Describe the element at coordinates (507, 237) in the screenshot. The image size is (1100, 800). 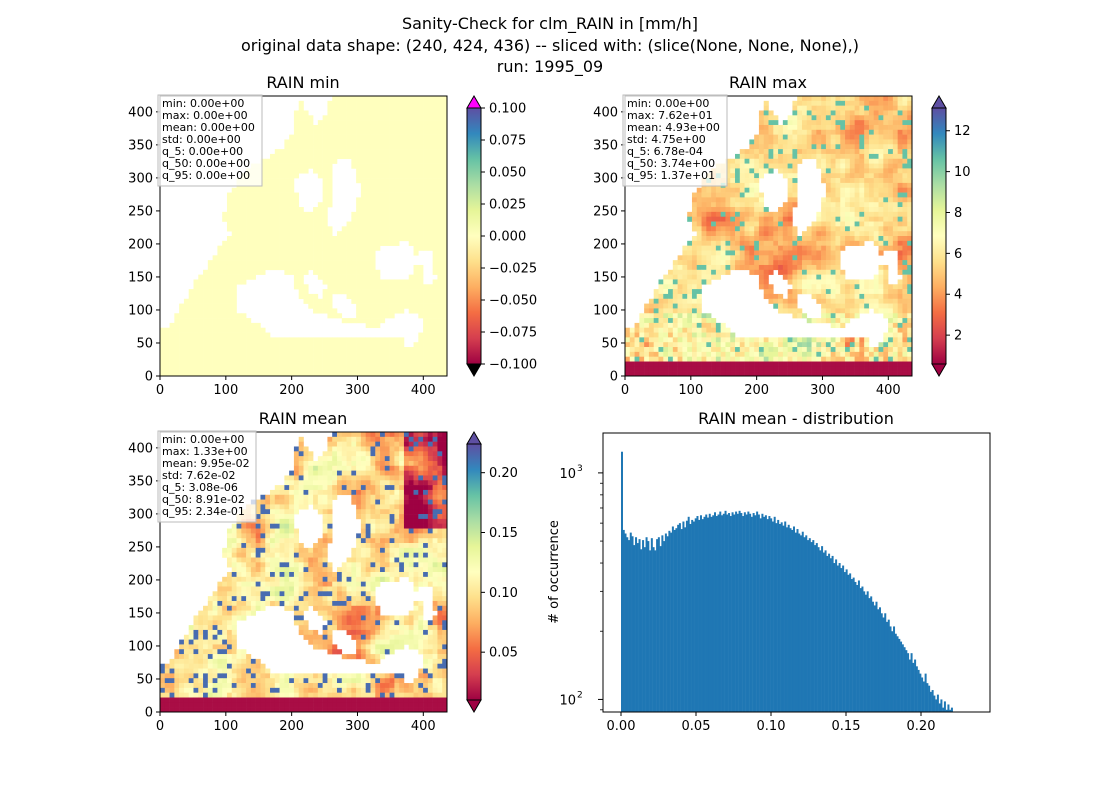
I see `colorbar-tick-label: 0.000` at that location.